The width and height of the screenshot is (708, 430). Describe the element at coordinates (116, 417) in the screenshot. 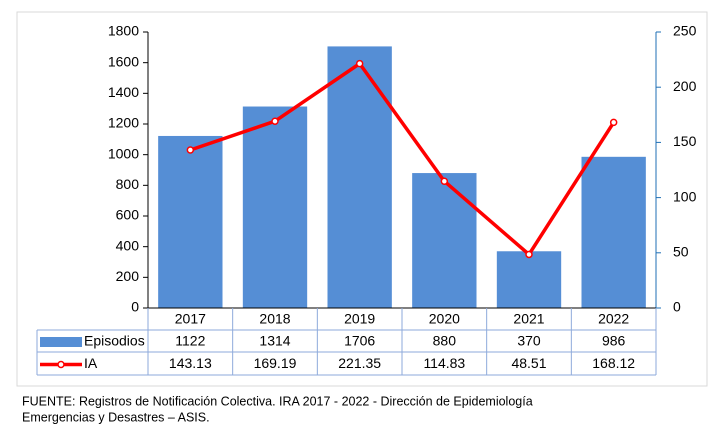

I see `note-line: Emergencias y Desastres – ASIS.` at that location.